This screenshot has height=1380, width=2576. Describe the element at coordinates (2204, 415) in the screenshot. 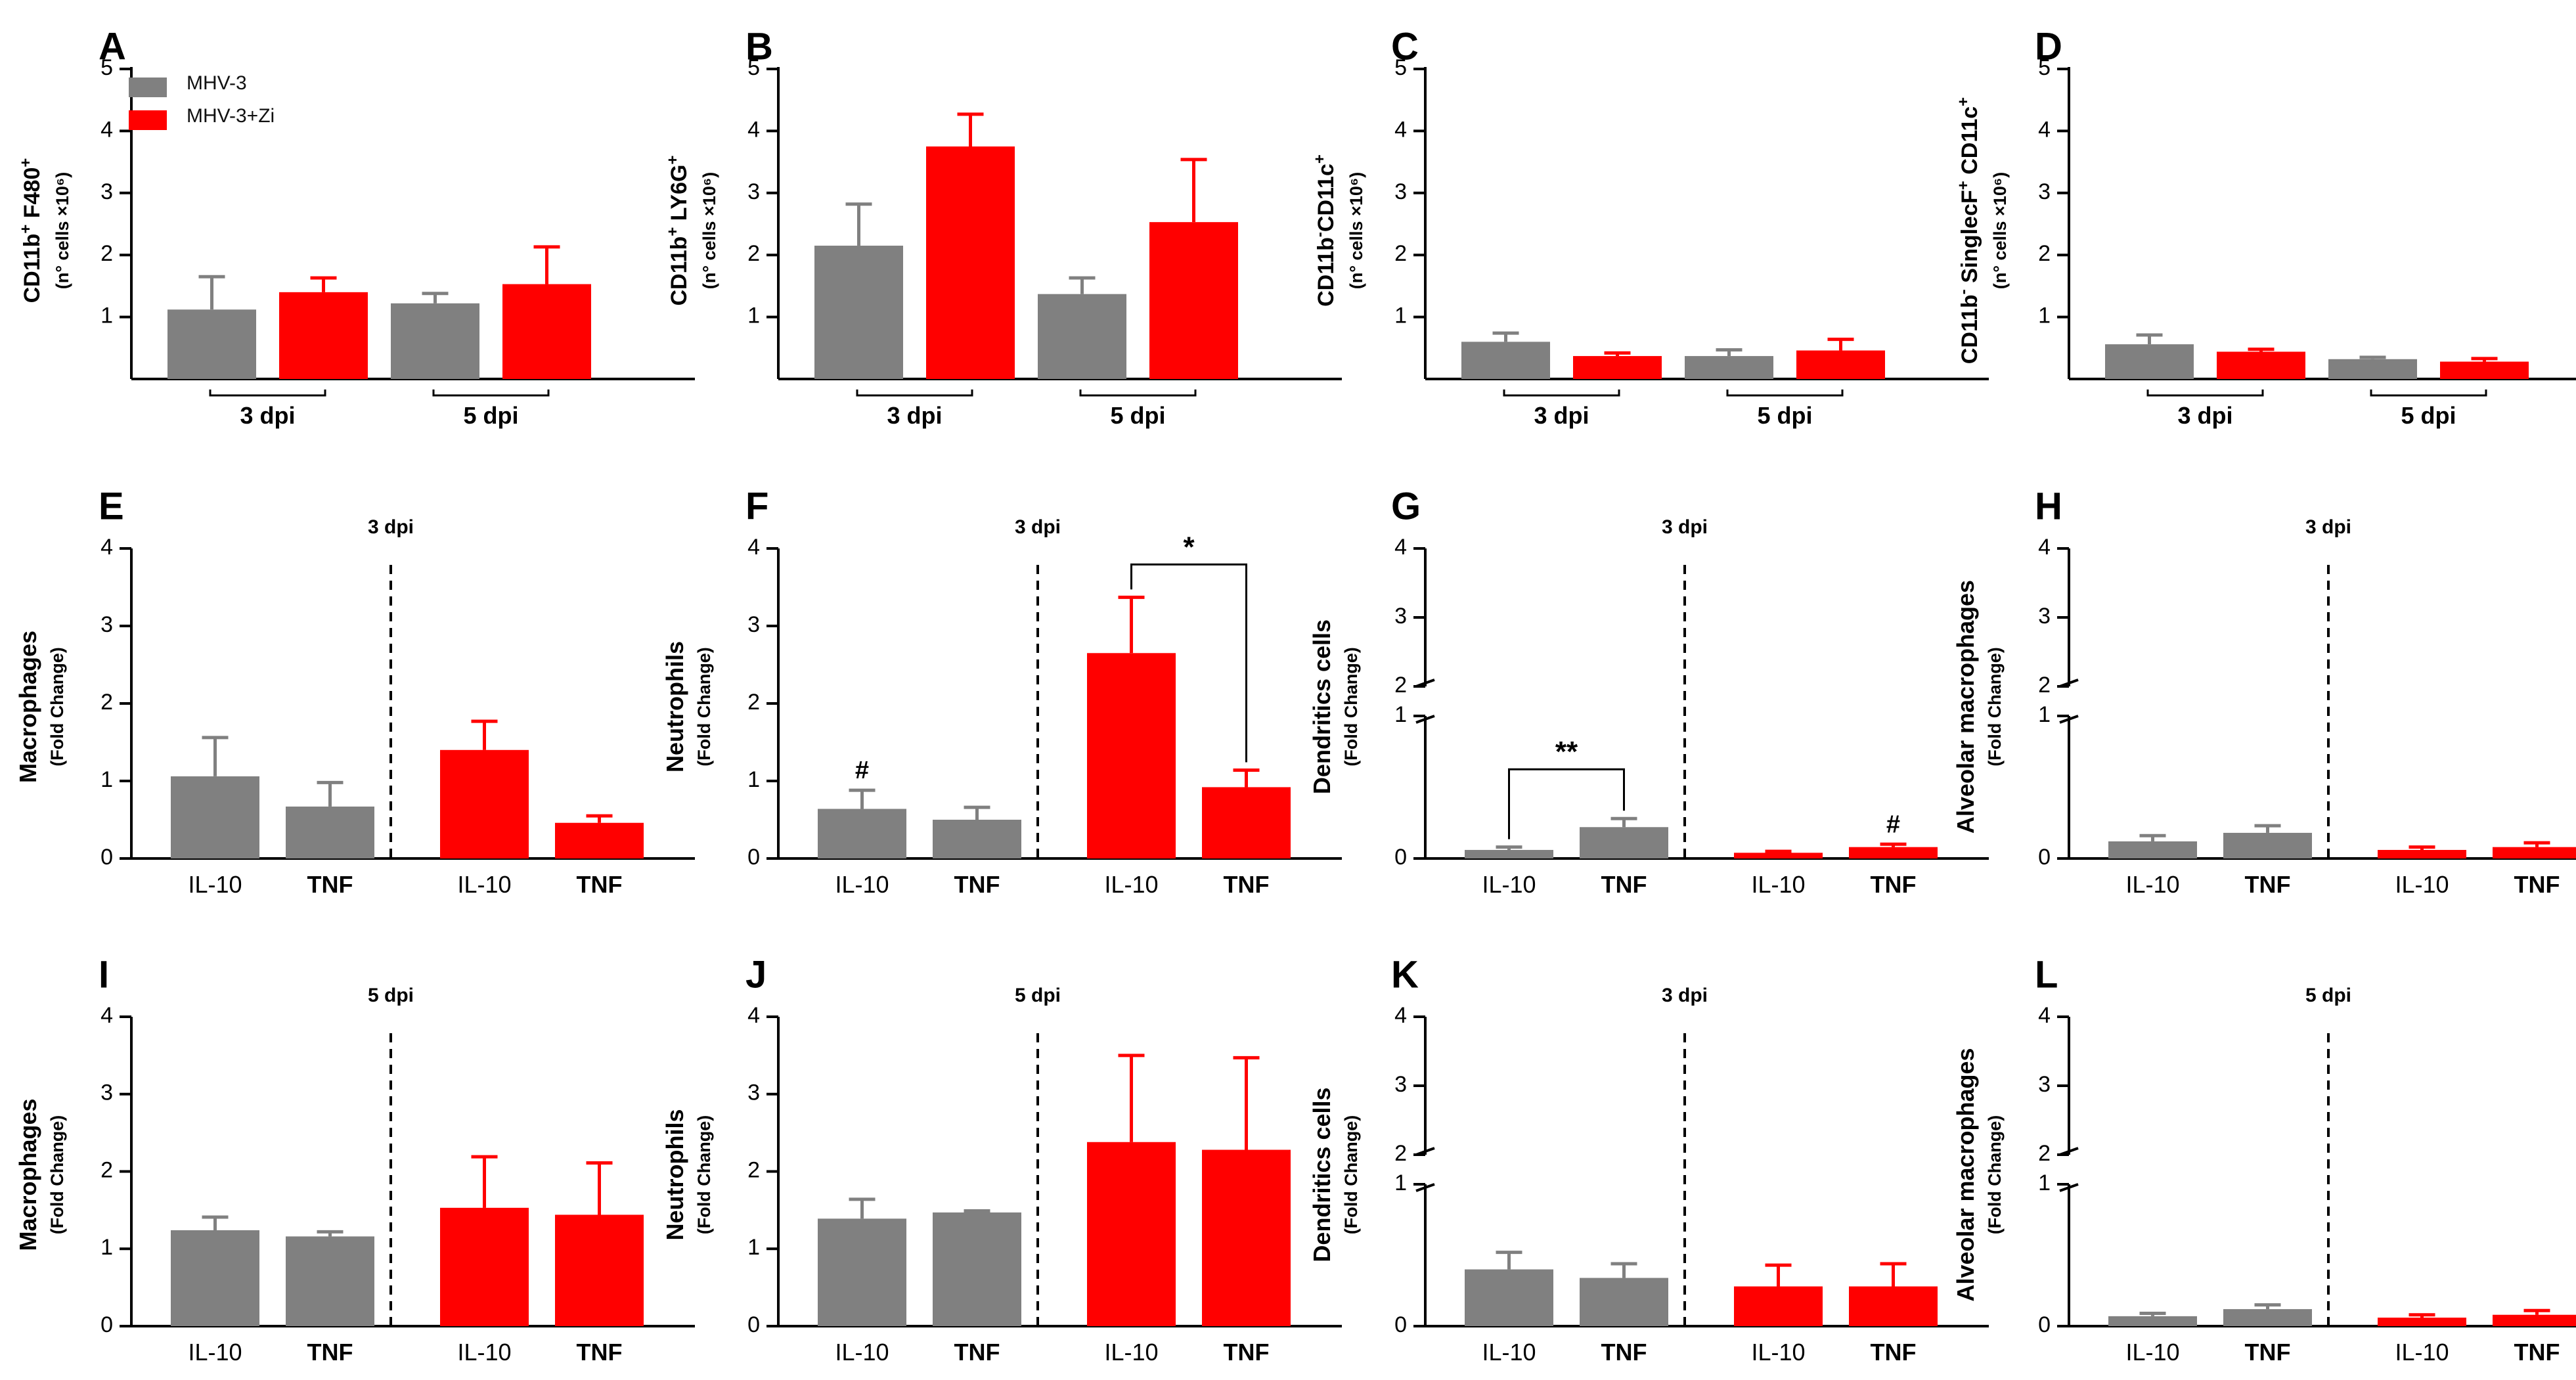

I see `group-label: 3 dpi` at that location.